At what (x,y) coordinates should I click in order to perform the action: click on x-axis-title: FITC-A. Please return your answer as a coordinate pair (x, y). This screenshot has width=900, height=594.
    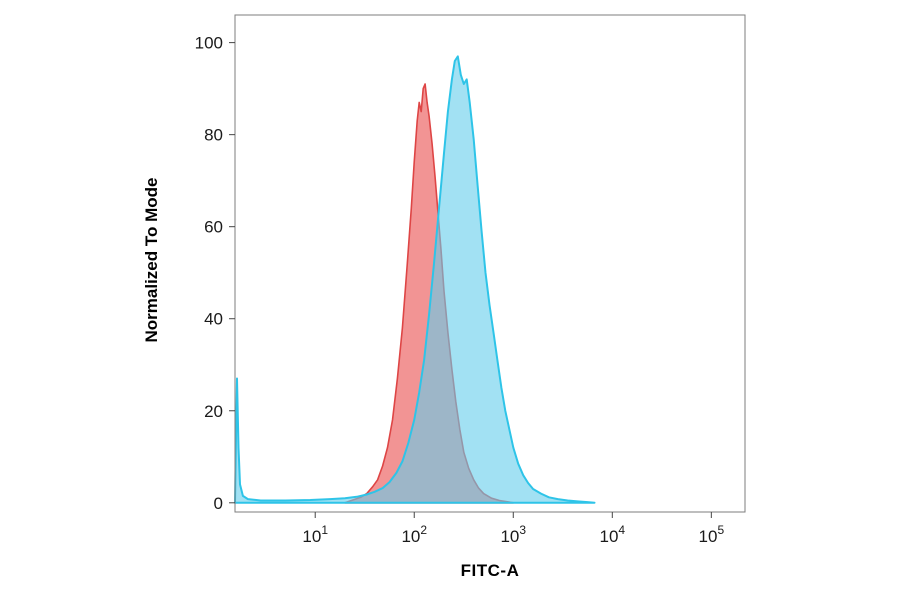
    Looking at the image, I should click on (490, 570).